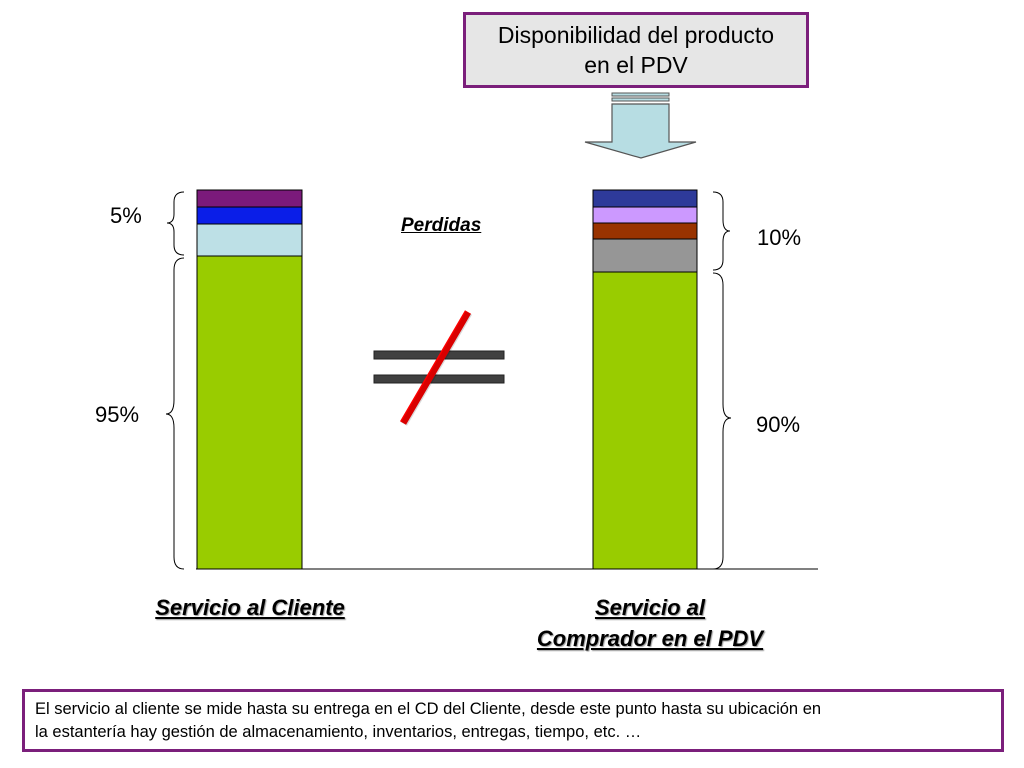 This screenshot has width=1024, height=768. I want to click on left-segment-lightblue, so click(249, 240).